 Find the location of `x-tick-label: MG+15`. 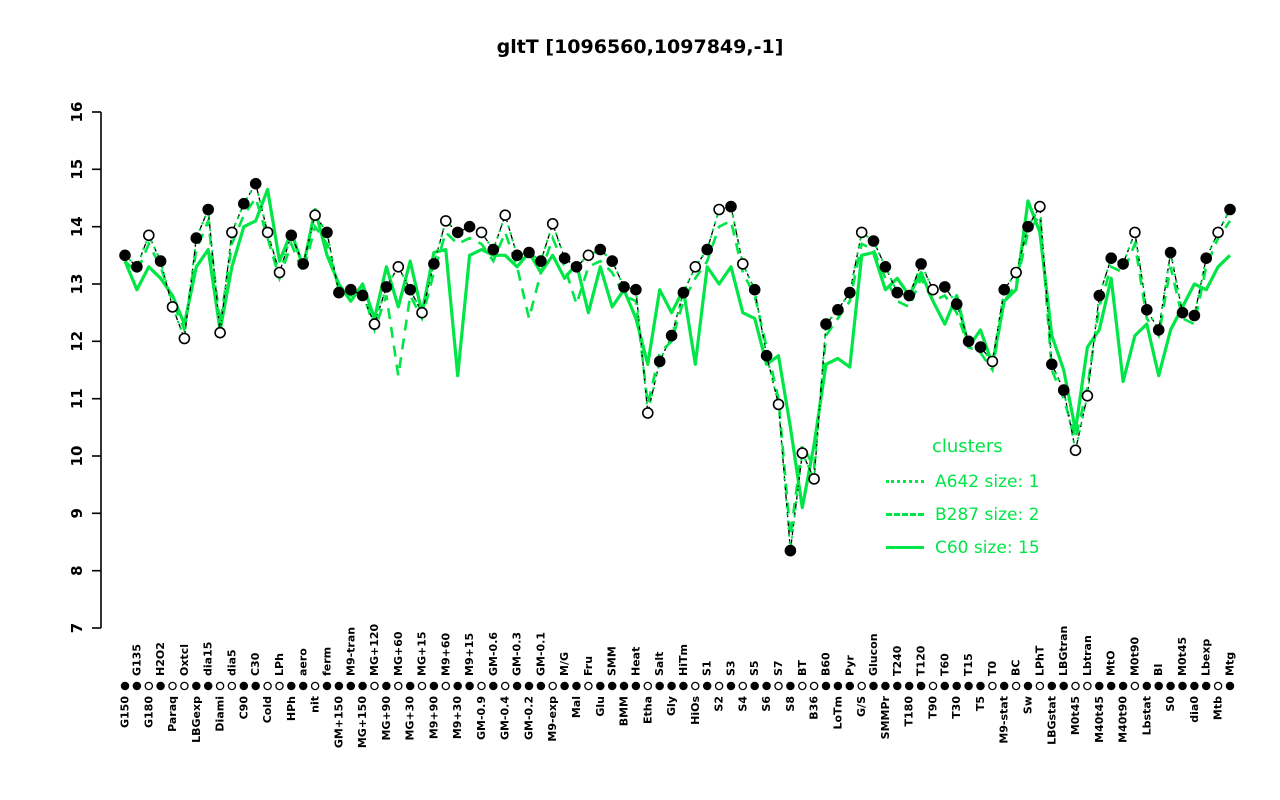

x-tick-label: MG+15 is located at coordinates (422, 654).